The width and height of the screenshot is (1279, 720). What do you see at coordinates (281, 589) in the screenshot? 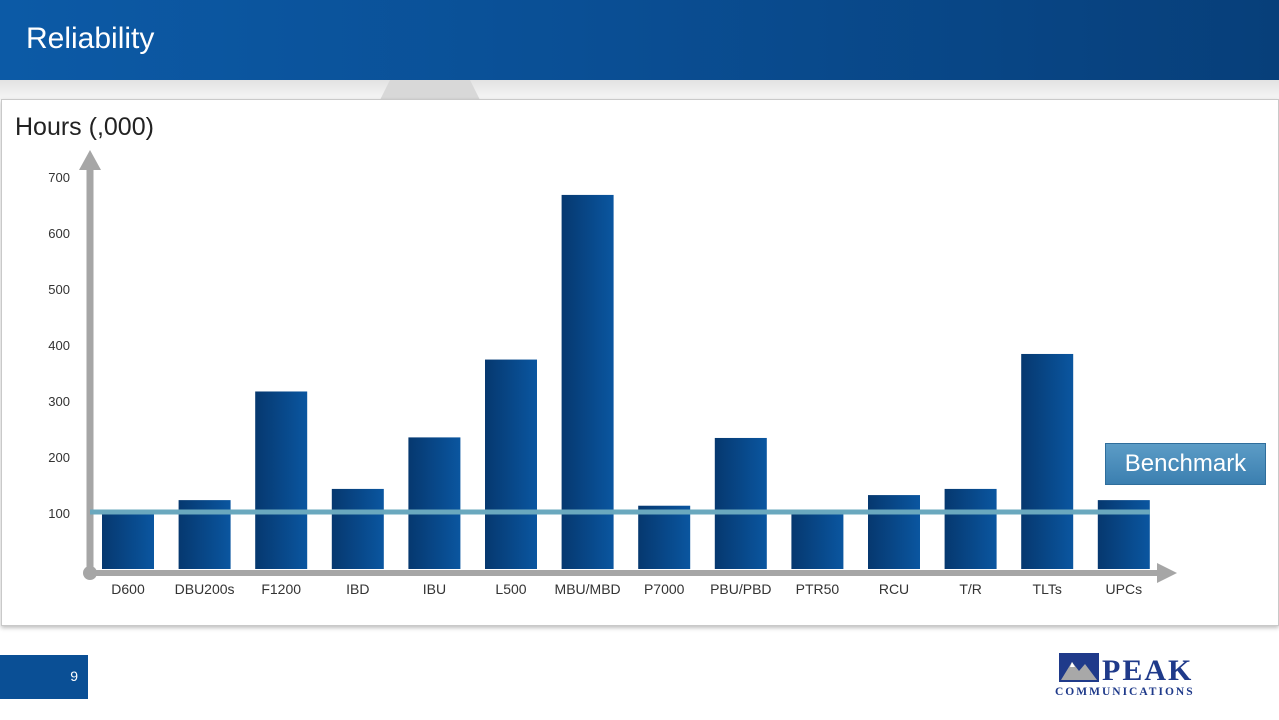
I see `x-tick-label: F1200` at bounding box center [281, 589].